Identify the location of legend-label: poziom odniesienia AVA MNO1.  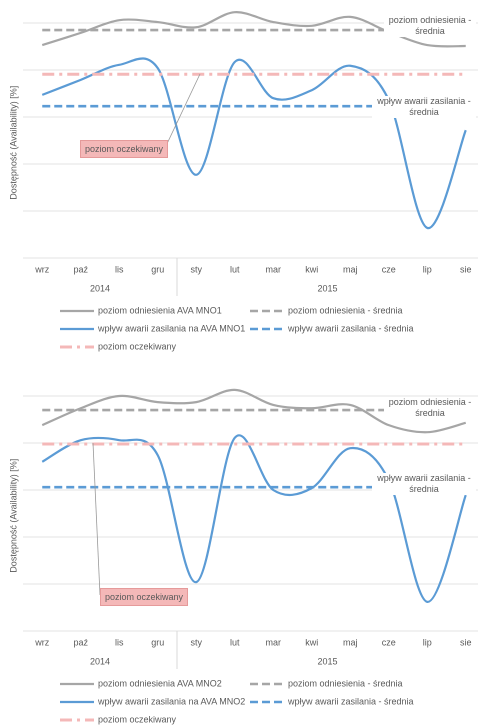
(160, 310).